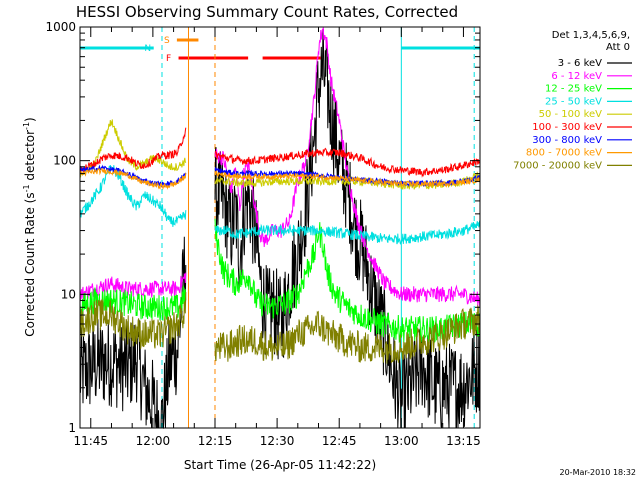 The width and height of the screenshot is (640, 480). Describe the element at coordinates (30, 157) in the screenshot. I see `y-axis-label-mid: detector` at that location.